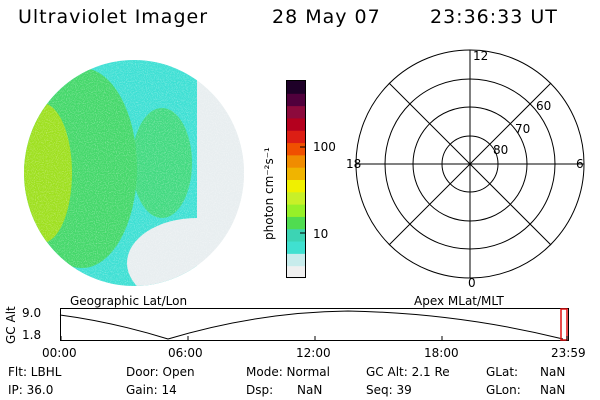  Describe the element at coordinates (129, 301) in the screenshot. I see `timeline-left-label: Geographic Lat/Lon` at that location.